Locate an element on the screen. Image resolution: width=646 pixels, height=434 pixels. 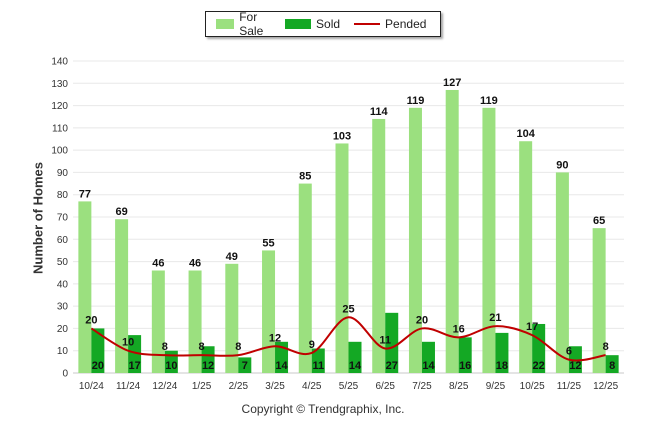
label-for-sale: 85 is located at coordinates (305, 177).